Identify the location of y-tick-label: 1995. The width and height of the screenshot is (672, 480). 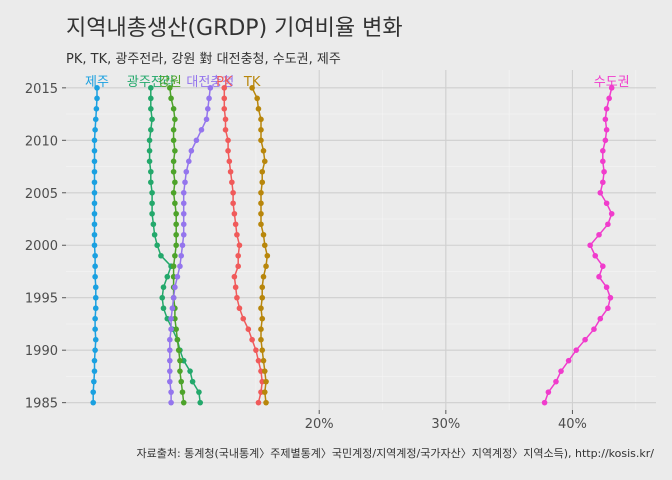
(41, 299).